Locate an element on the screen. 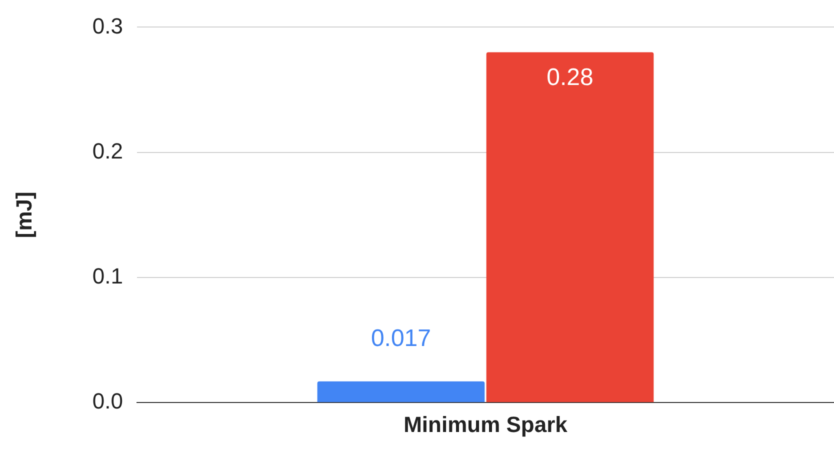 This screenshot has width=834, height=453. data-label: 0.017 is located at coordinates (401, 338).